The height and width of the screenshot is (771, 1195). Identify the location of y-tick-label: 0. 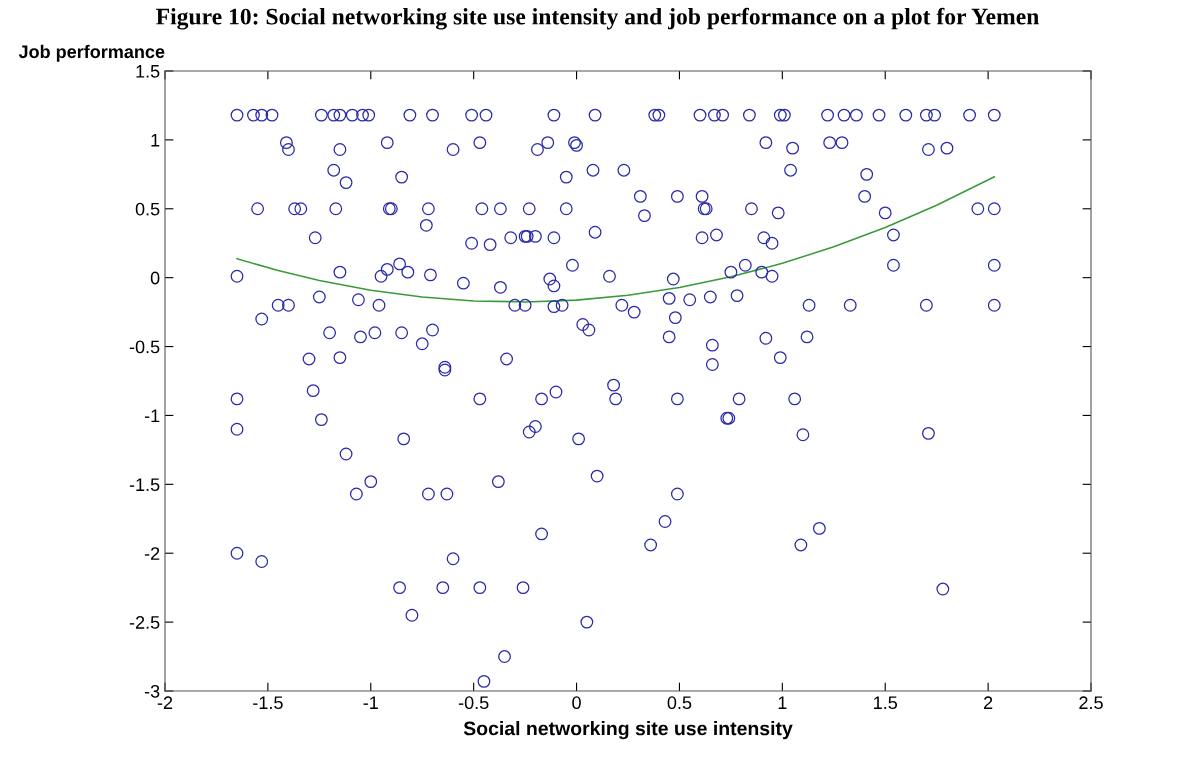
(155, 278).